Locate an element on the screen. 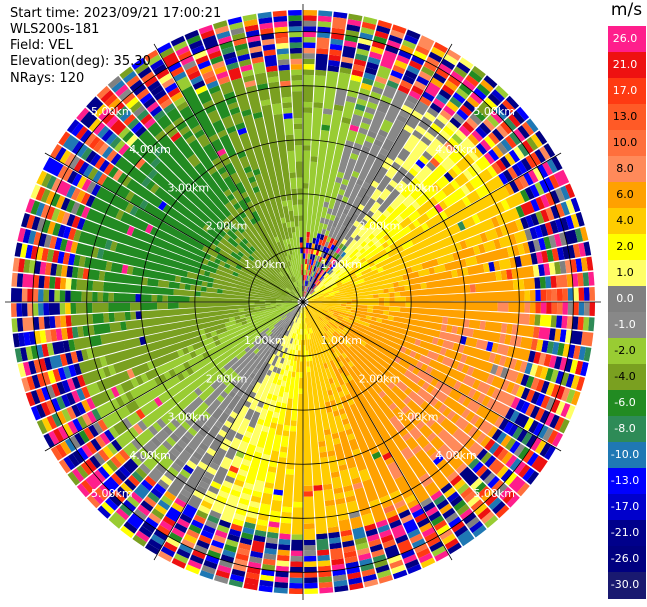  colorbar-tick-label: -2.0 is located at coordinates (625, 350).